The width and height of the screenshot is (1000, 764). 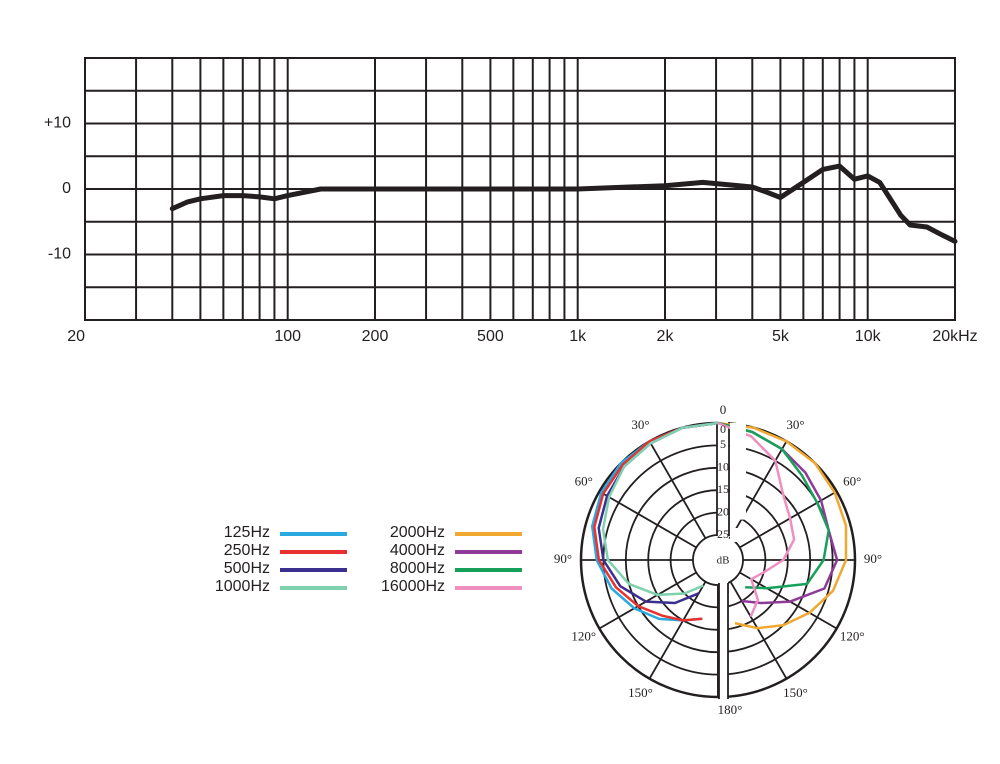 What do you see at coordinates (413, 586) in the screenshot?
I see `legend-label: 16000Hz` at bounding box center [413, 586].